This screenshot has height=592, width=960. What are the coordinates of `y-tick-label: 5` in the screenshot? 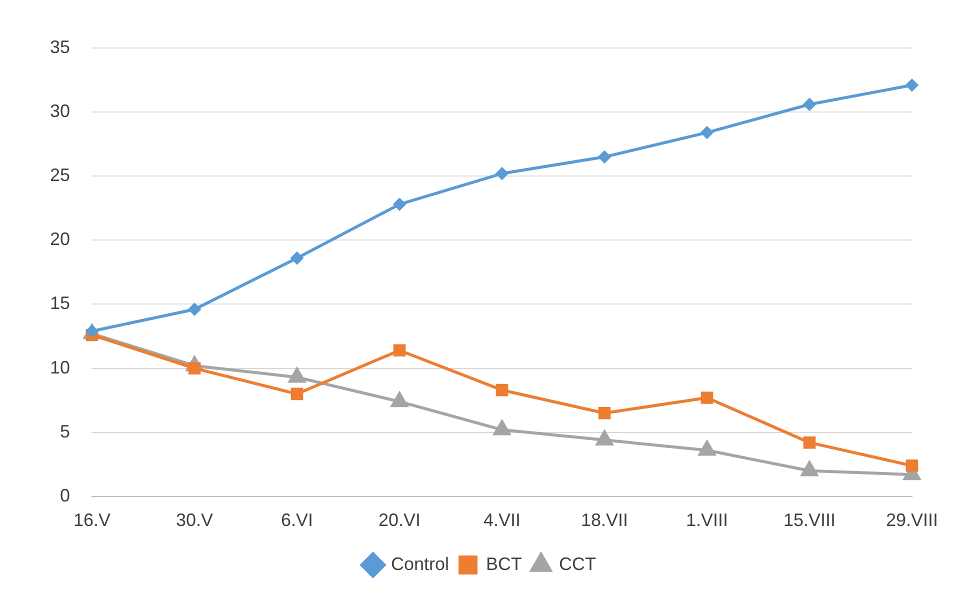 It's located at (65, 431).